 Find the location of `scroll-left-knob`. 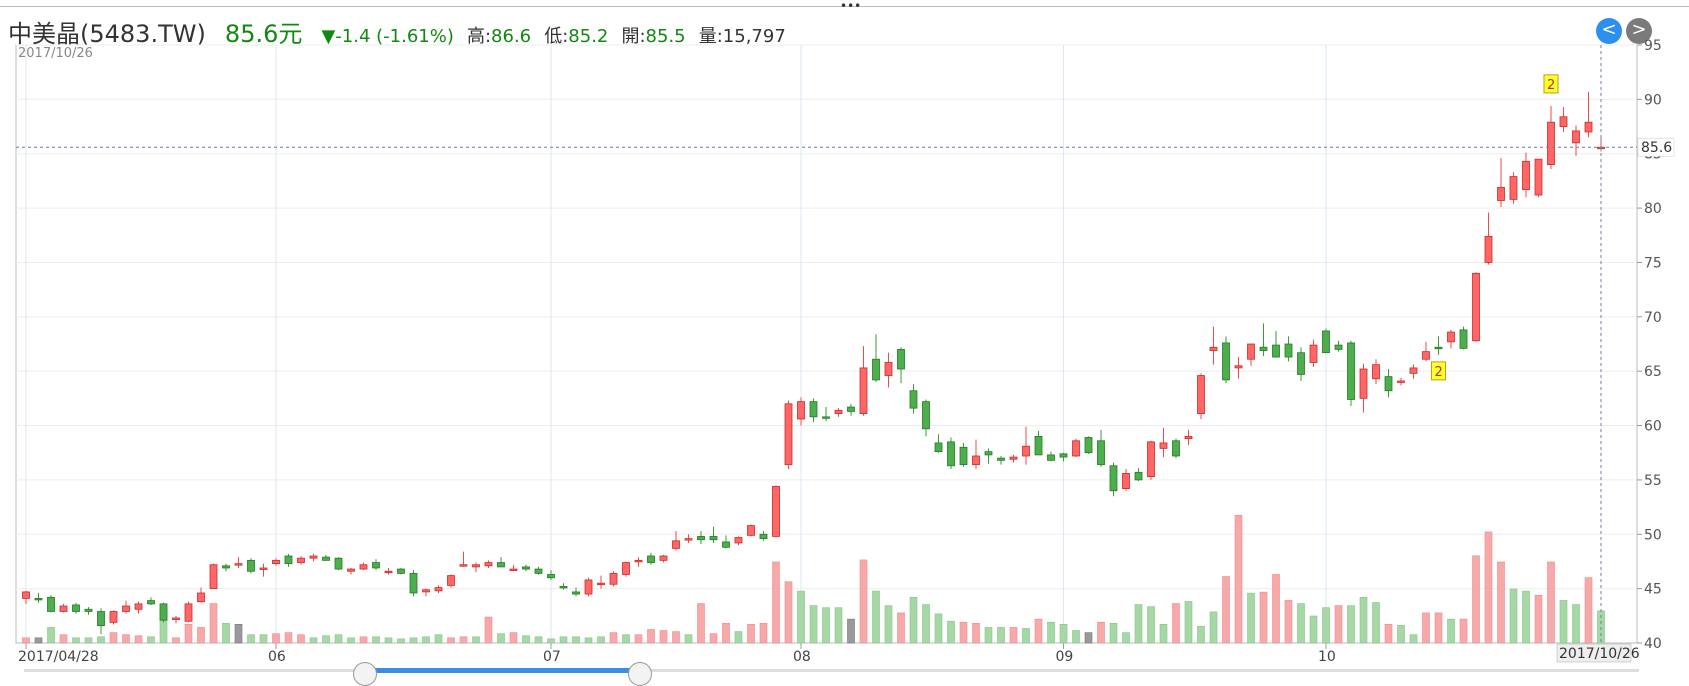

scroll-left-knob is located at coordinates (365, 674).